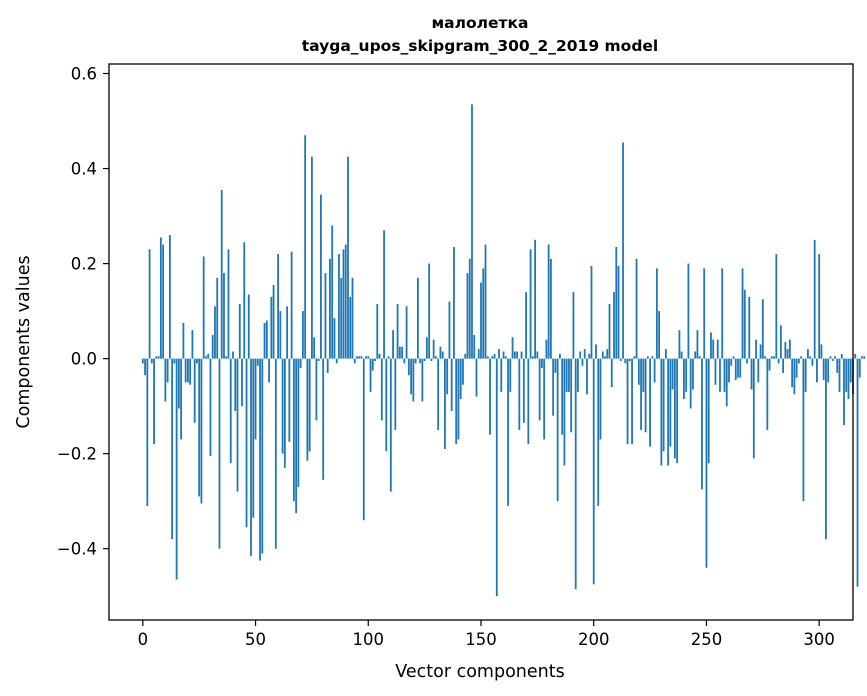 The image size is (867, 696). What do you see at coordinates (84, 74) in the screenshot?
I see `y-tick-label: 0.6` at bounding box center [84, 74].